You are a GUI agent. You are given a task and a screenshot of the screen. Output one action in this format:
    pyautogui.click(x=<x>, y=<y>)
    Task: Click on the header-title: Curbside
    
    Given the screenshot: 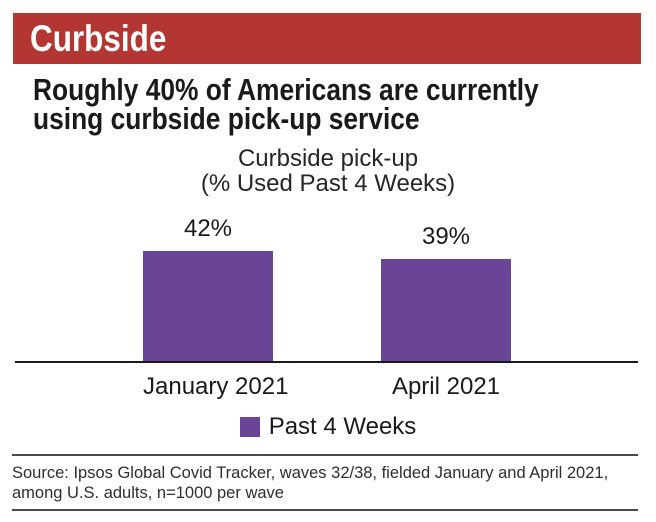 What is the action you would take?
    pyautogui.click(x=98, y=38)
    